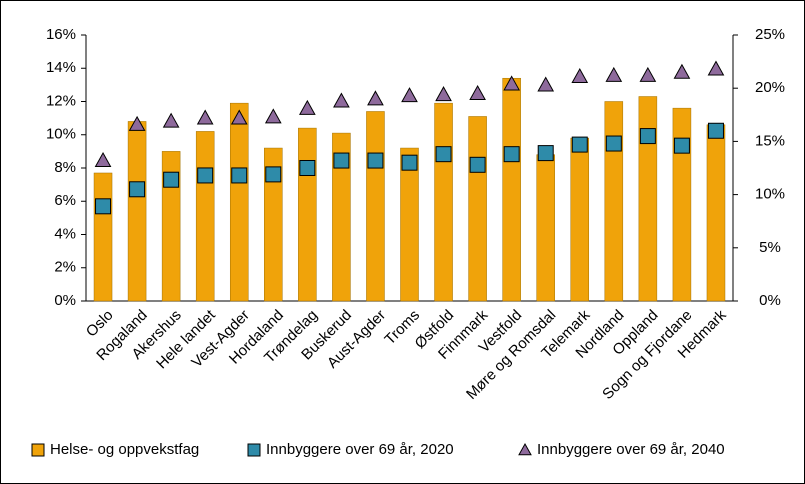  Describe the element at coordinates (61, 67) in the screenshot. I see `y-tick-label: 14%` at that location.